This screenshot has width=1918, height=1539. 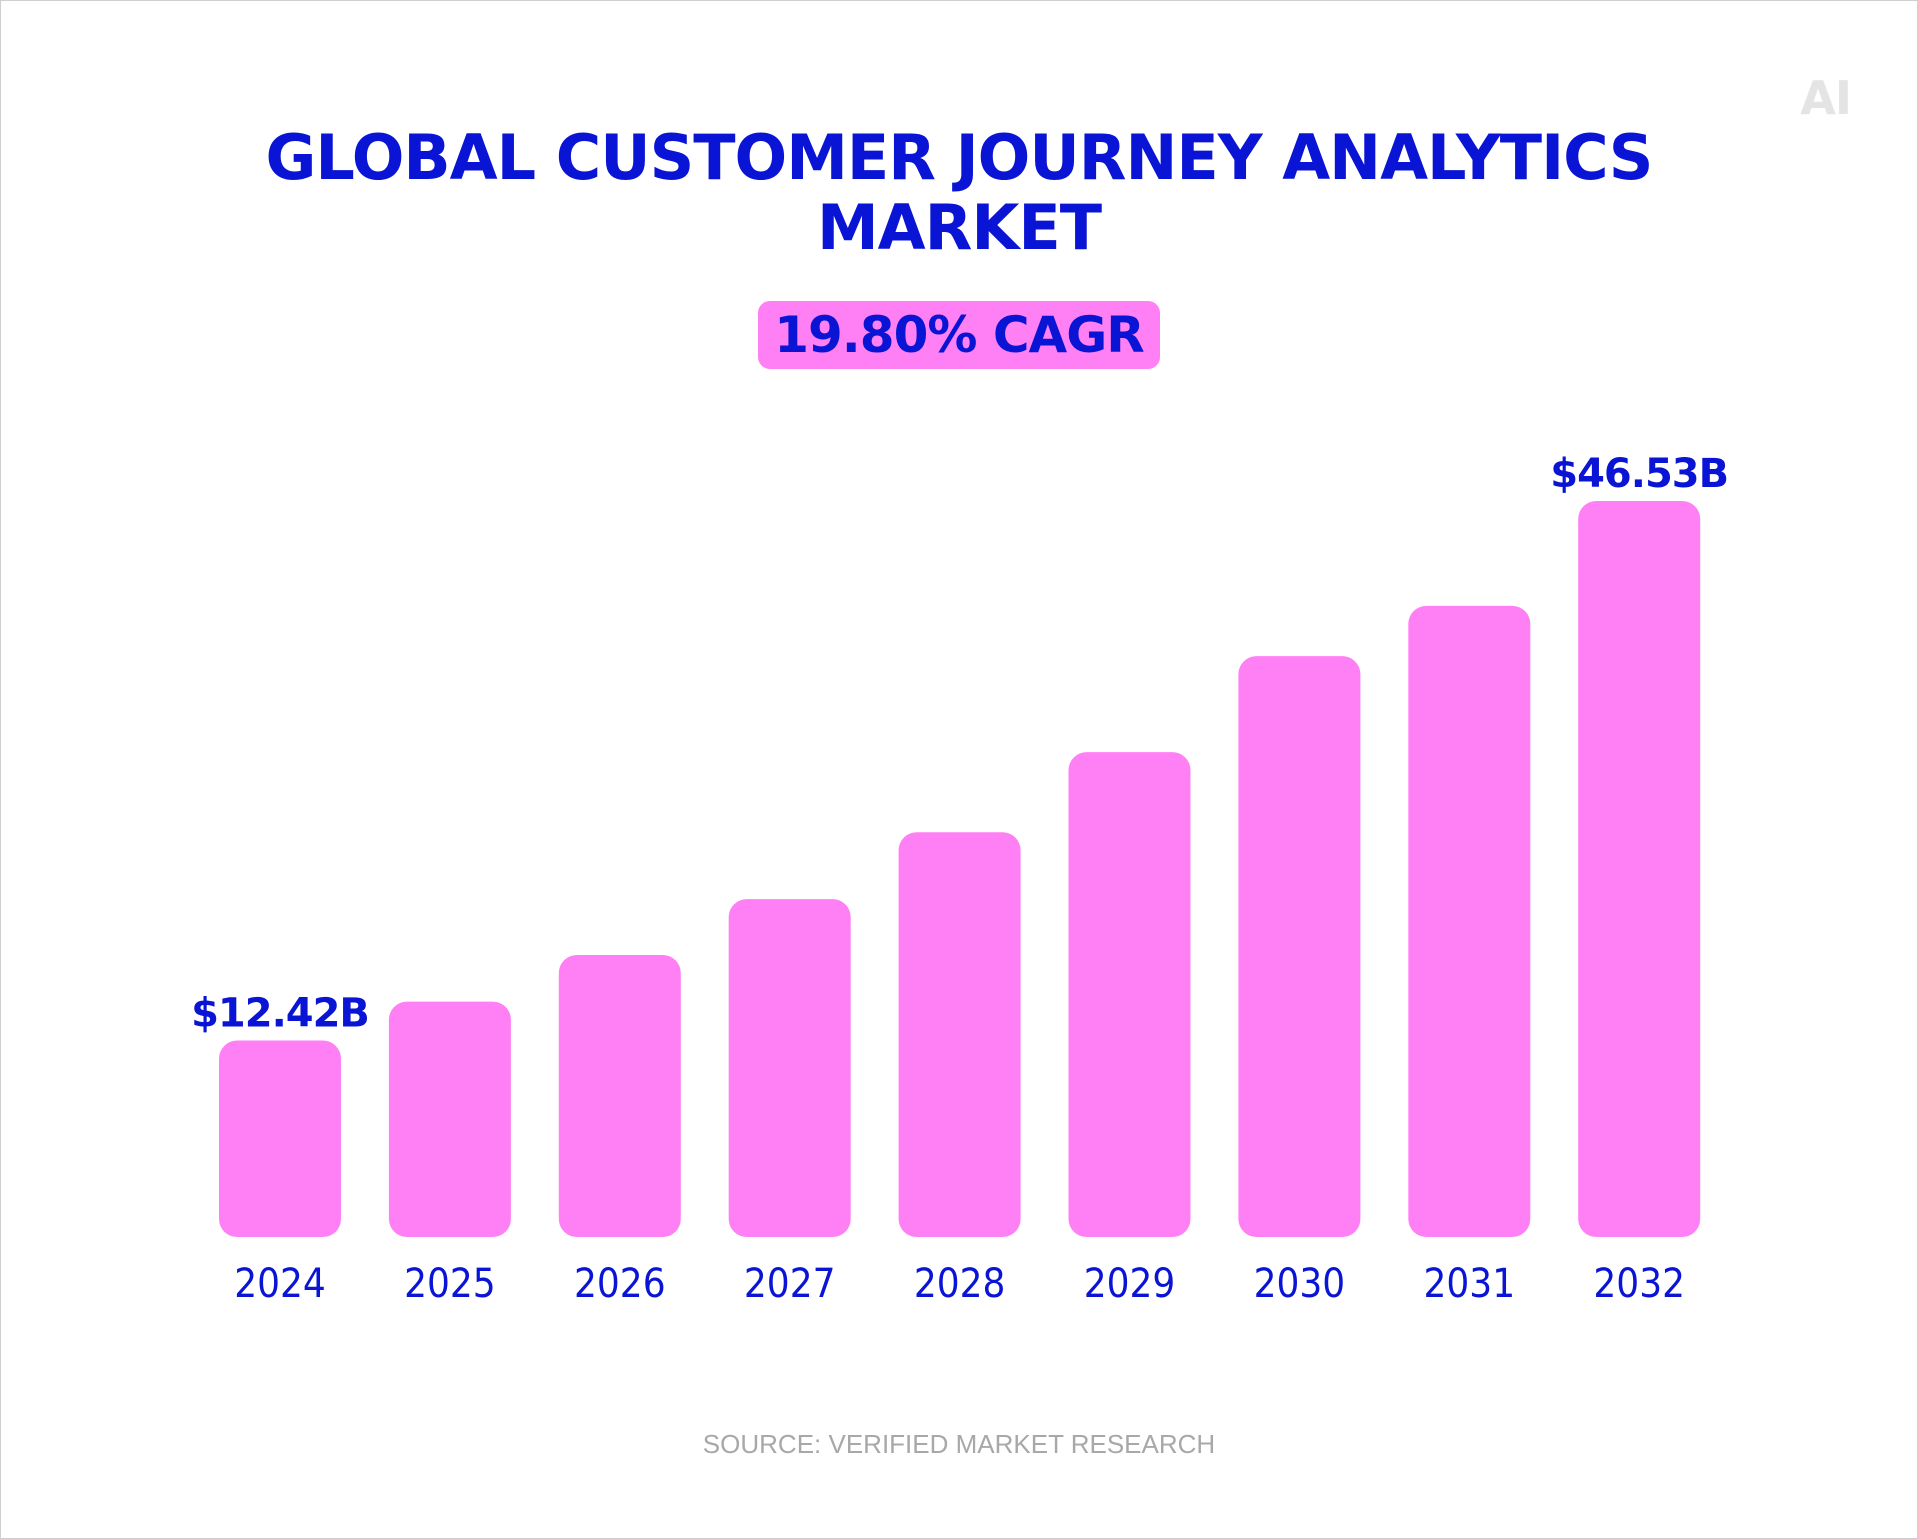 What do you see at coordinates (450, 1284) in the screenshot?
I see `x-tick-label-2025: 2025` at bounding box center [450, 1284].